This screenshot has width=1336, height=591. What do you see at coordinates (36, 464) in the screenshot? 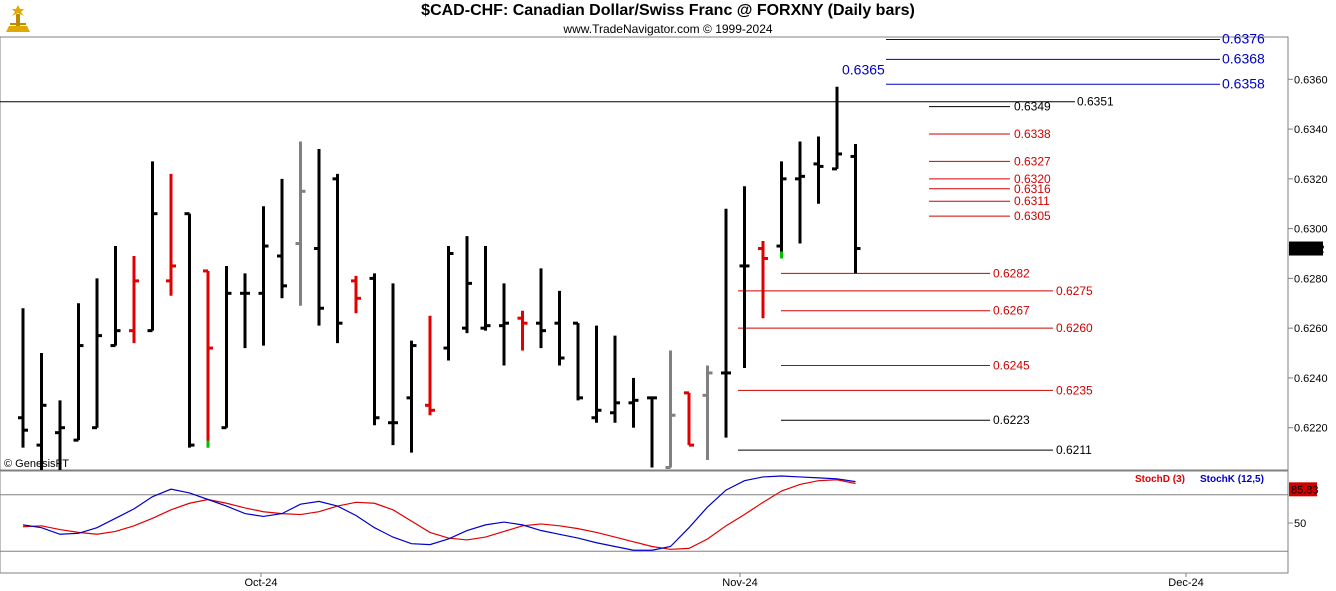
I see `genesis-watermark: © GenesisFT` at bounding box center [36, 464].